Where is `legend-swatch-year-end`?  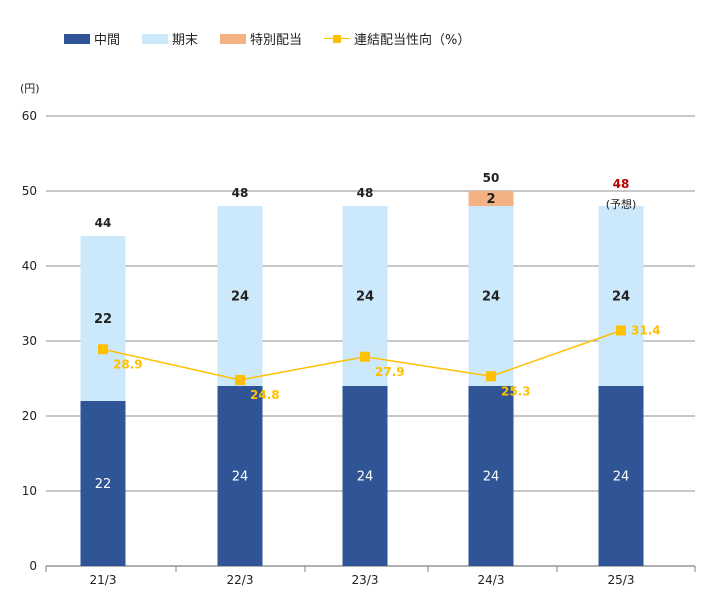 legend-swatch-year-end is located at coordinates (155, 38).